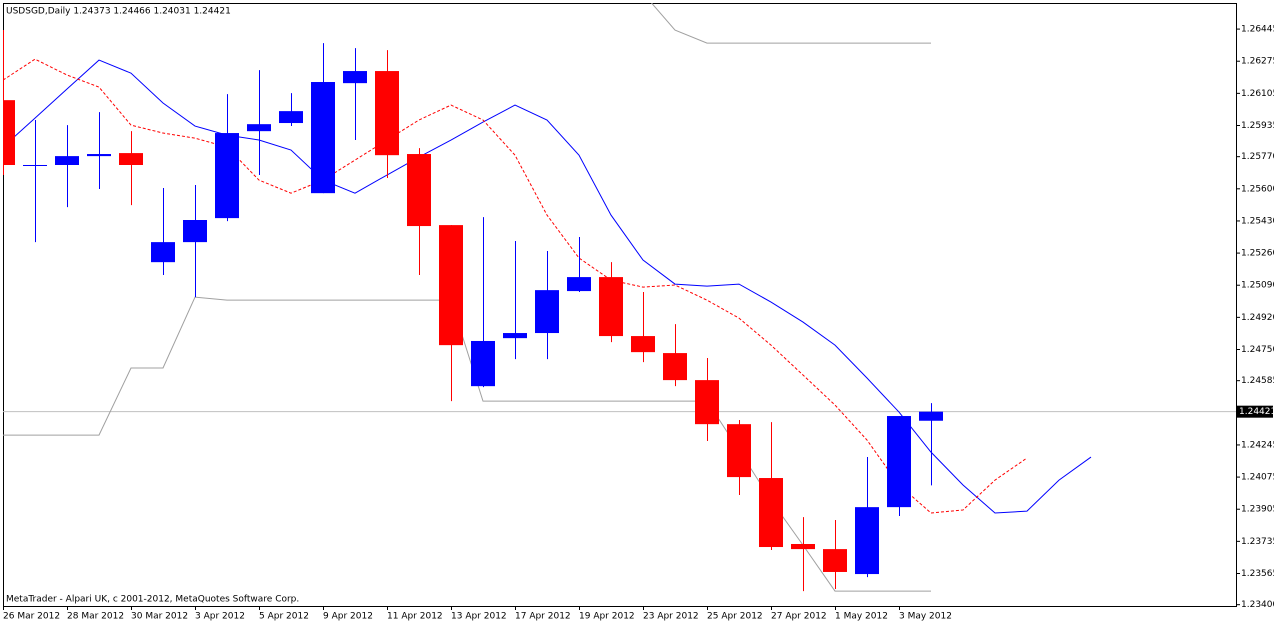 The height and width of the screenshot is (624, 1274). Describe the element at coordinates (31, 617) in the screenshot. I see `x-tick-label: 26 Mar 2012` at that location.